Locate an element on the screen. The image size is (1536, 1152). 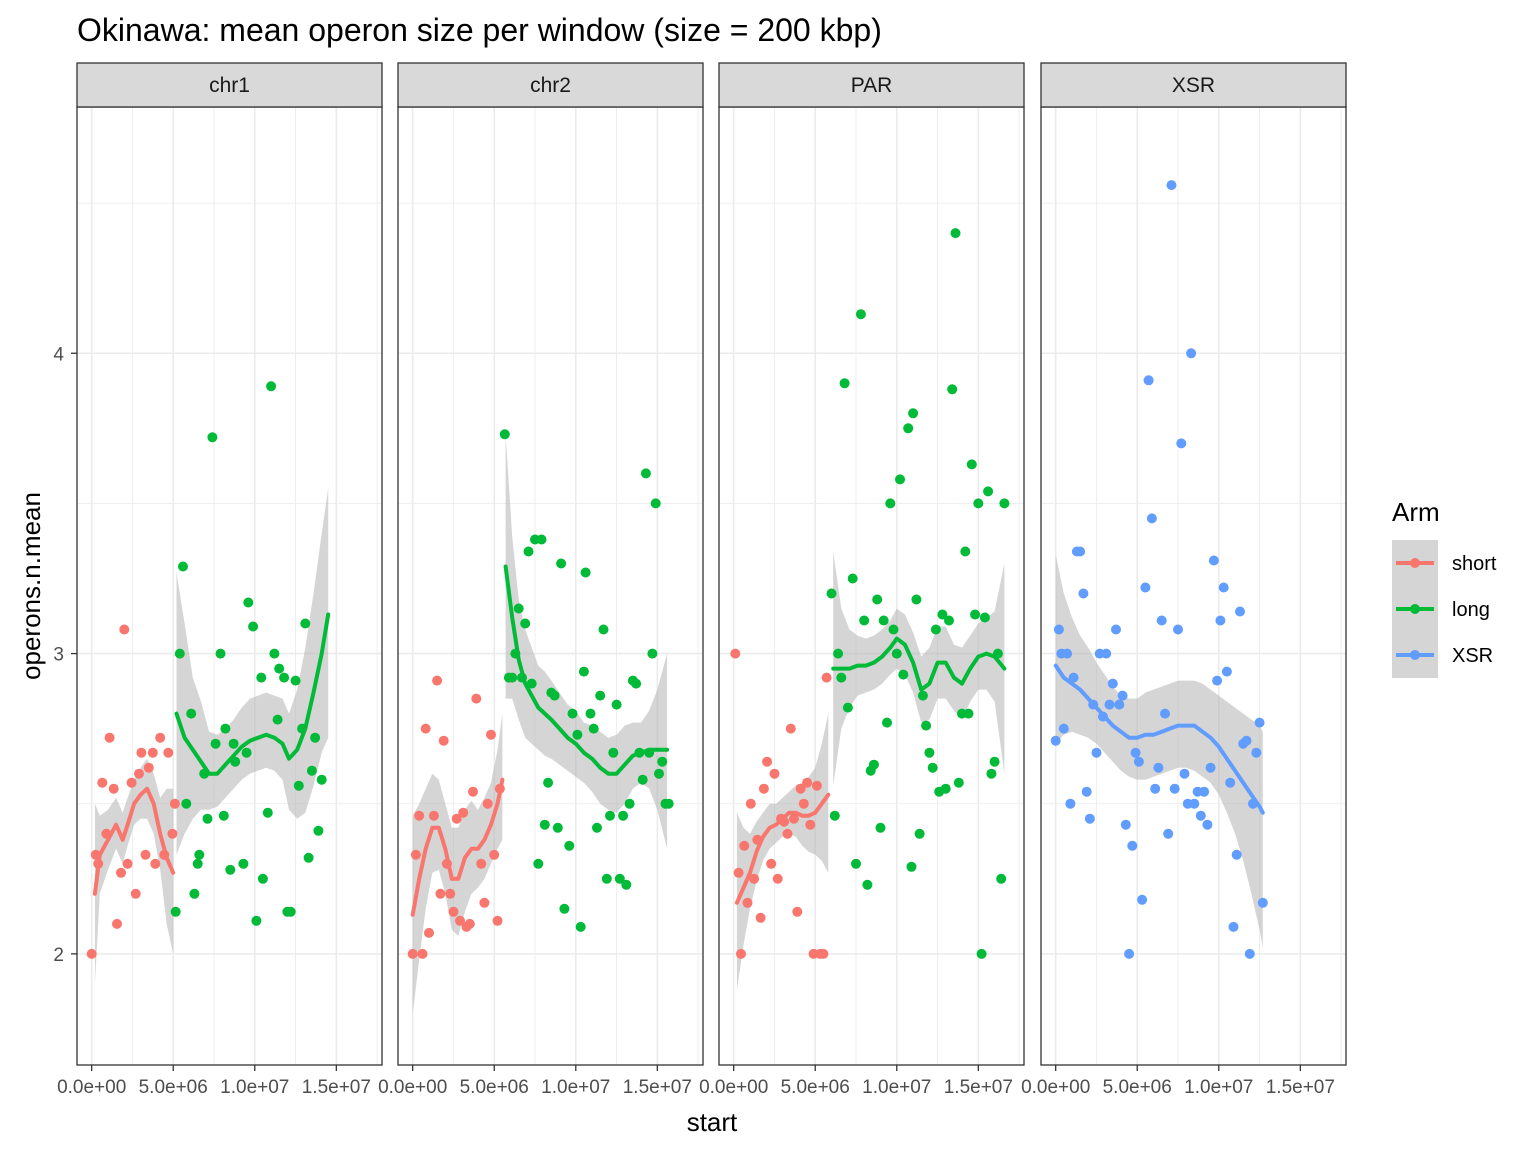
y-tick-label: 3 is located at coordinates (58, 655).